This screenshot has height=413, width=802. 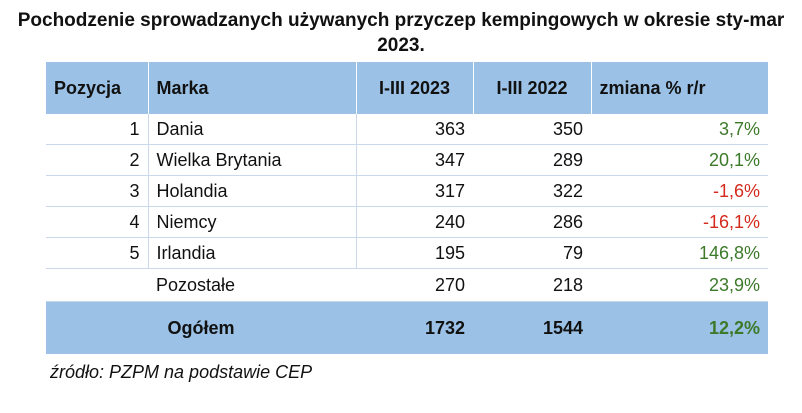 What do you see at coordinates (414, 327) in the screenshot?
I see `total-value-2023: 1732` at bounding box center [414, 327].